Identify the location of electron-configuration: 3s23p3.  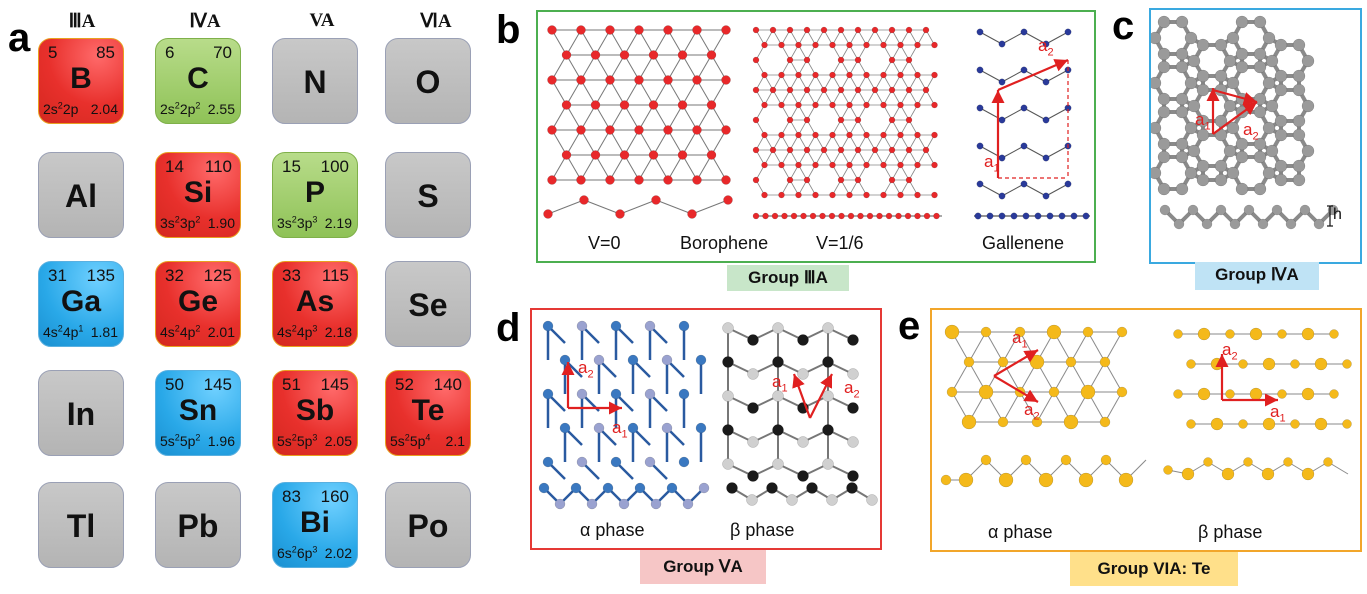
(297, 222).